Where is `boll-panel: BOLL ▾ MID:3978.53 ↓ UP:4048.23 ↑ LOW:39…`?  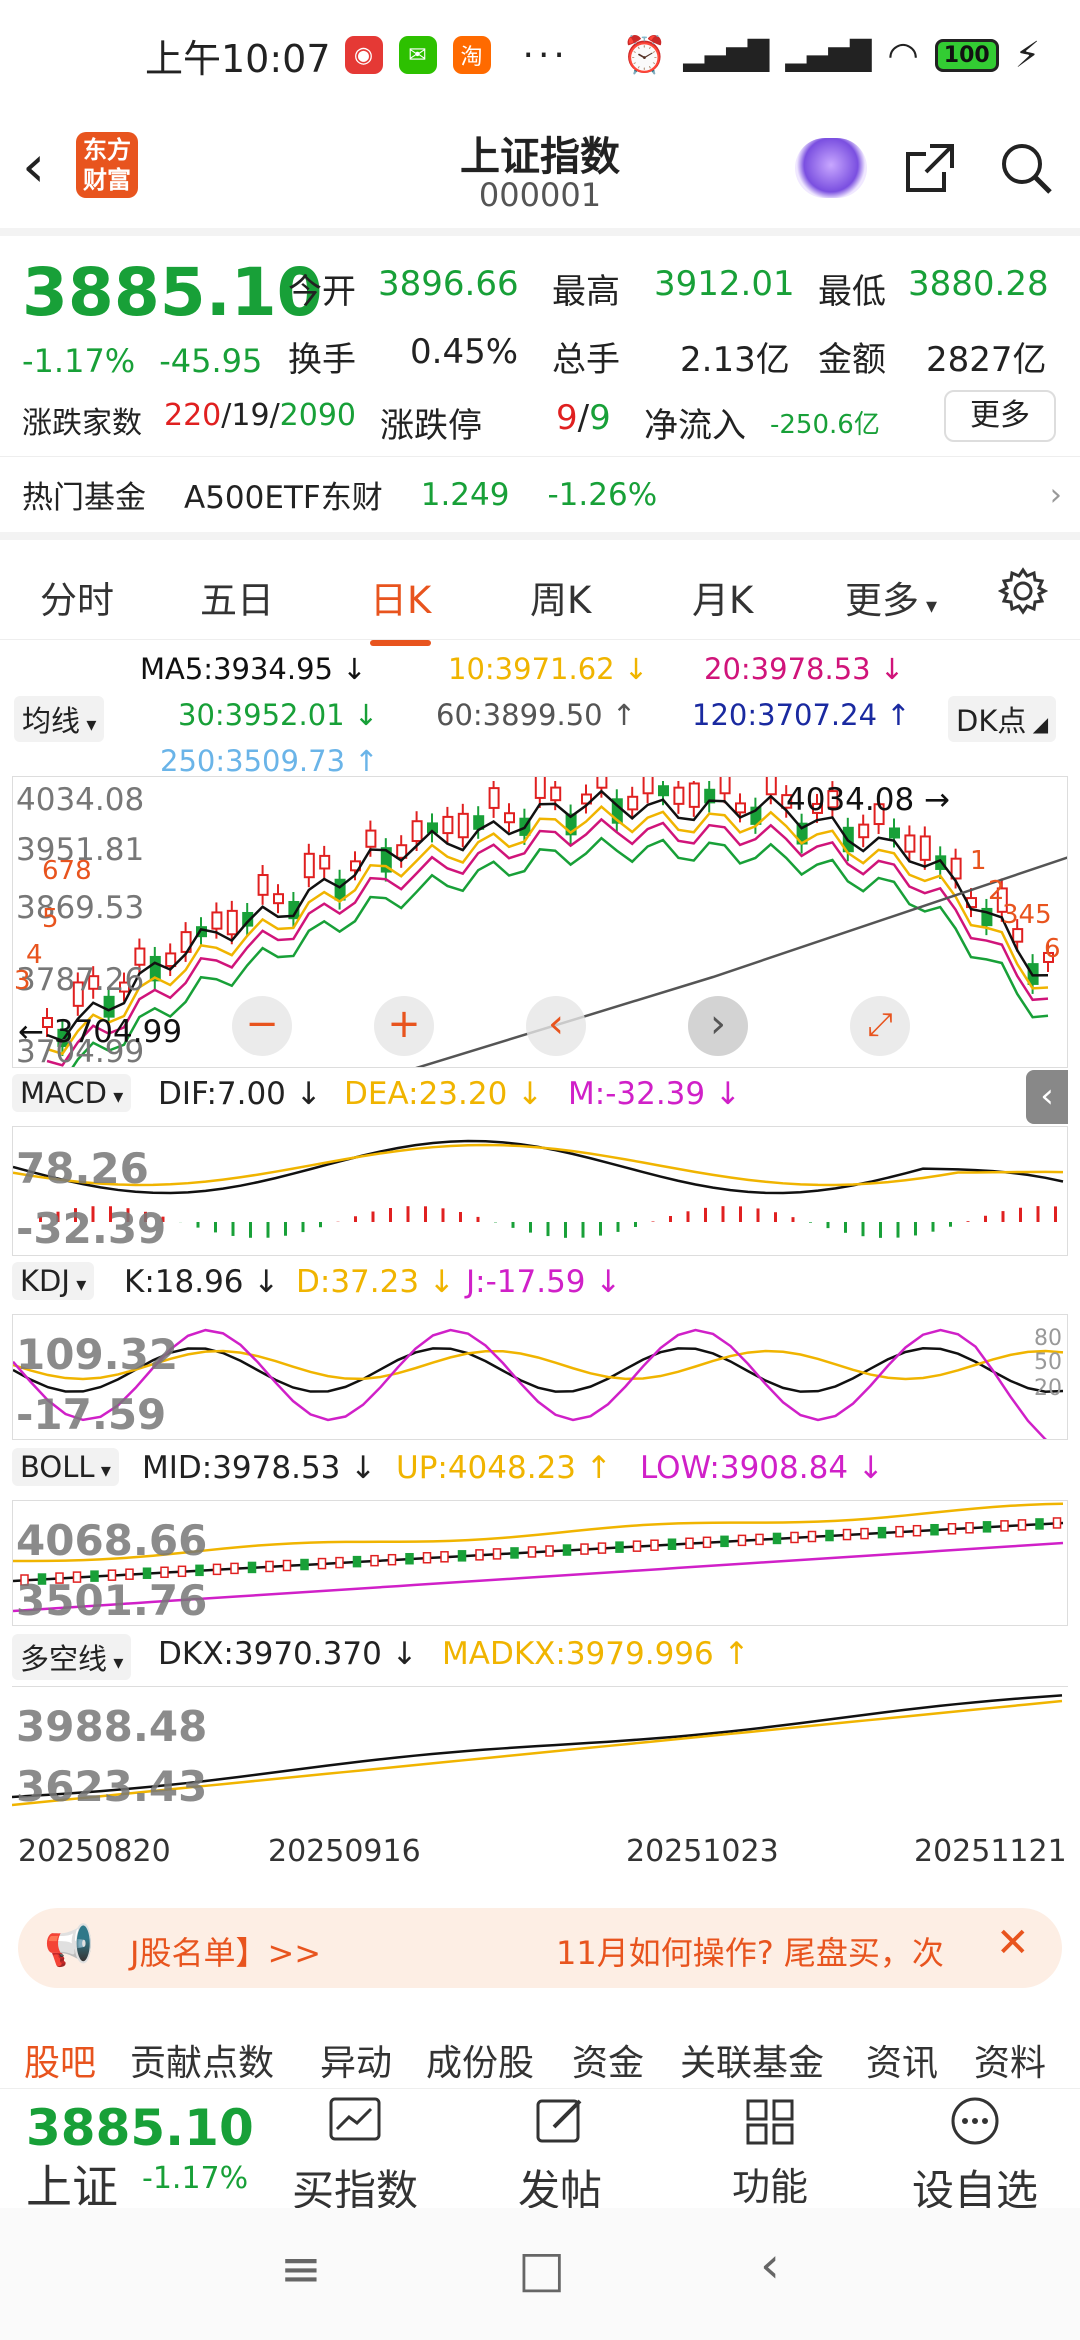
boll-panel: BOLL ▾ MID:3978.53 ↓ UP:4048.23 ↑ LOW:39… is located at coordinates (540, 1536).